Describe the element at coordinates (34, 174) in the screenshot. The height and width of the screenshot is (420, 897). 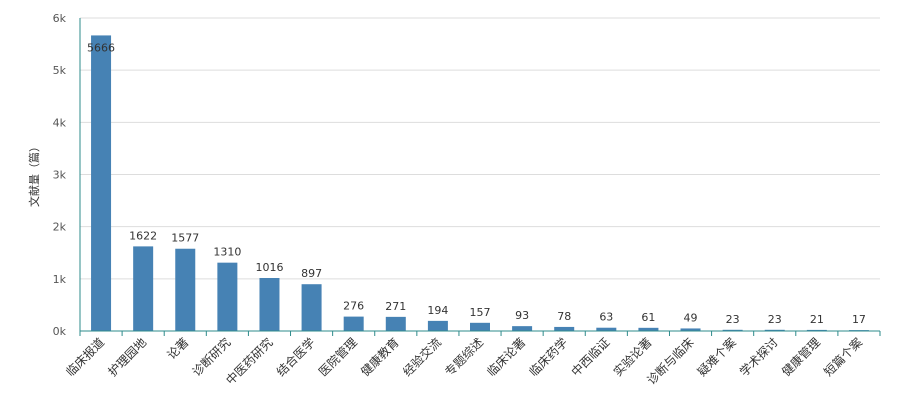
I see `y-axis-label: 文献量（篇）` at that location.